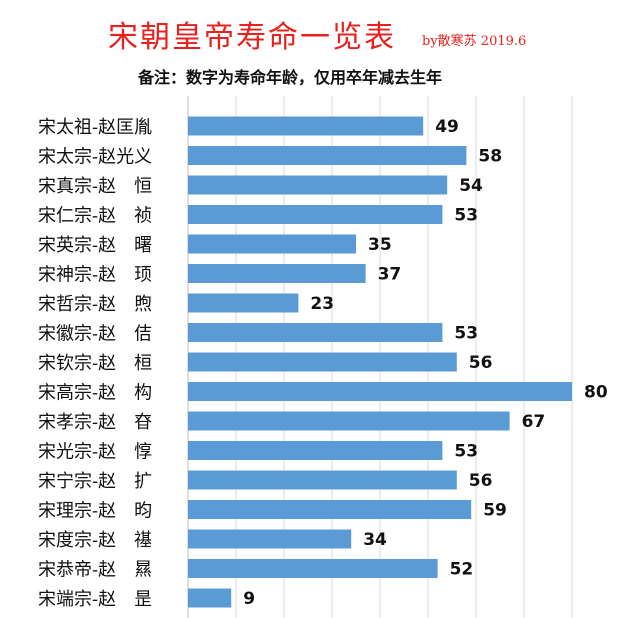 Image resolution: width=640 pixels, height=618 pixels. I want to click on category-label: 宋哲宗-赵 煦, so click(95, 304).